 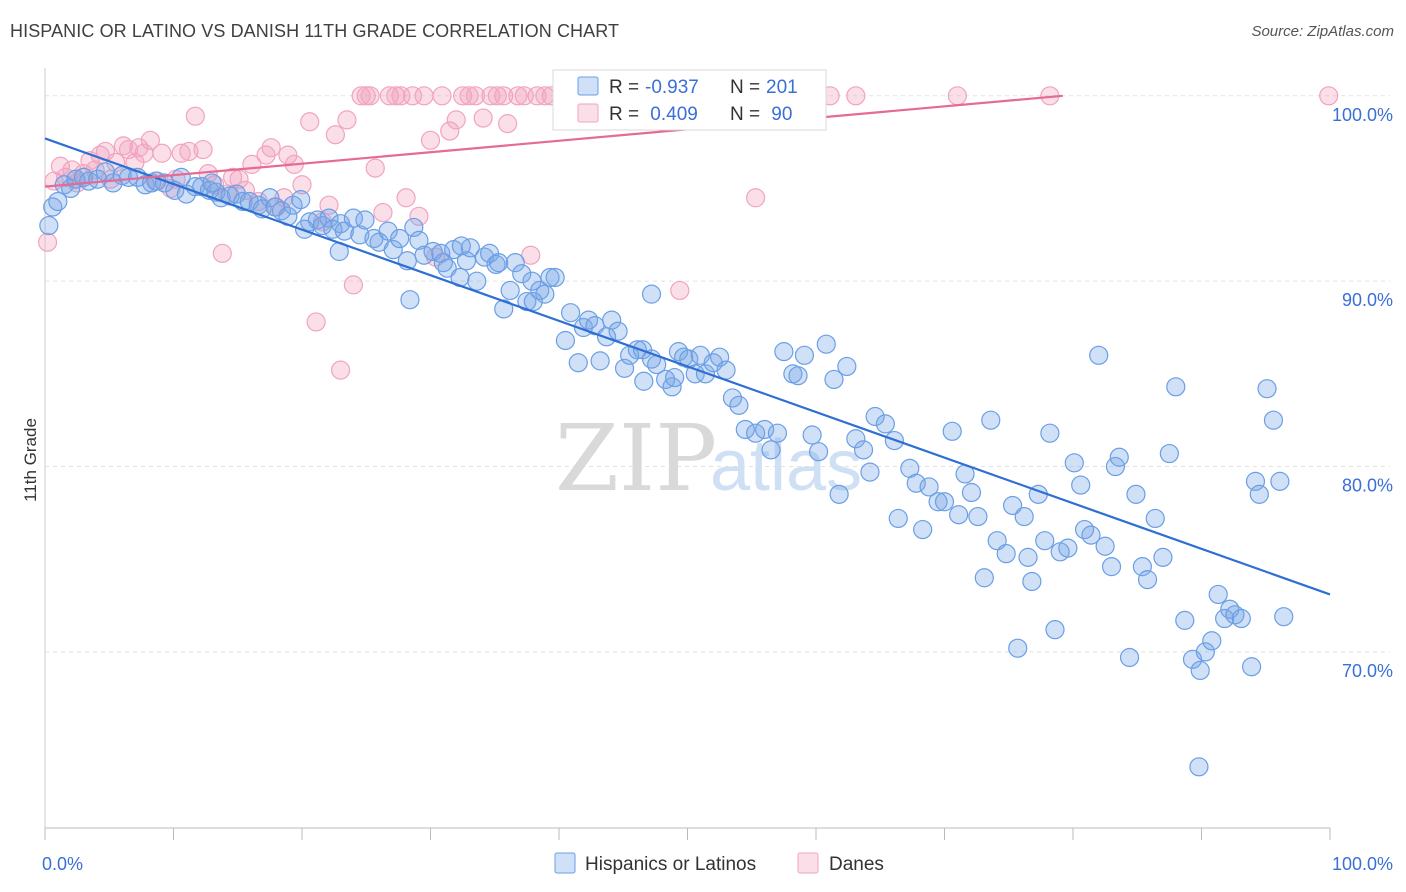 I want to click on correlation-legend: R = -0.937 N = 201 R = 0.409 N = 90, so click(x=689, y=100).